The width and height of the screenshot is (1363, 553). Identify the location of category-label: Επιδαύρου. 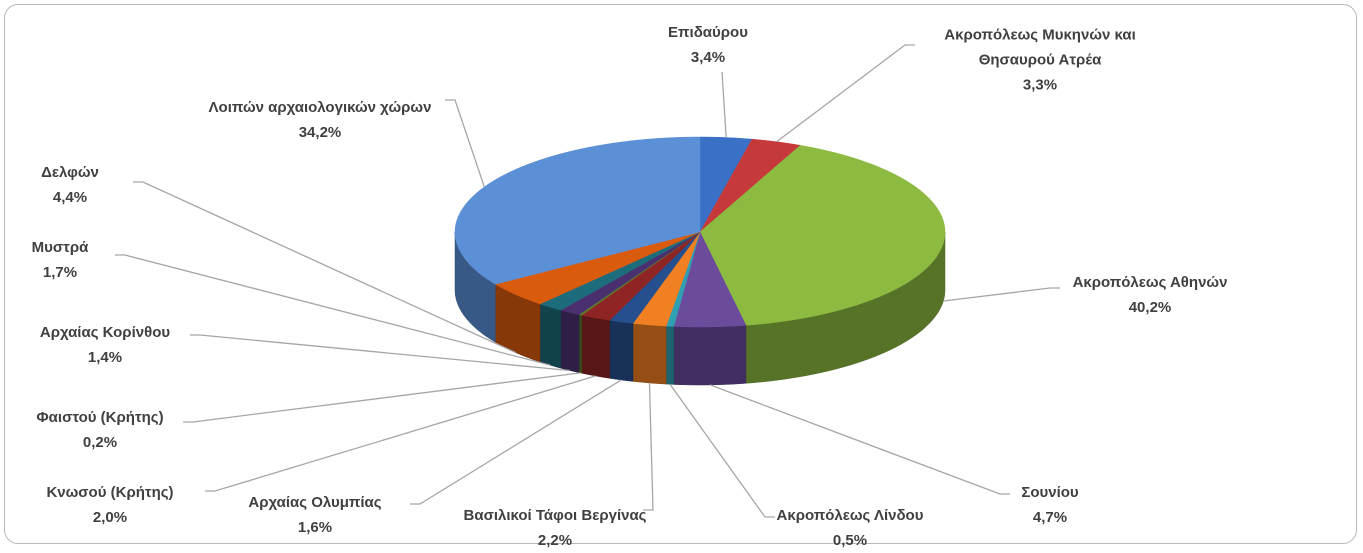
(708, 32).